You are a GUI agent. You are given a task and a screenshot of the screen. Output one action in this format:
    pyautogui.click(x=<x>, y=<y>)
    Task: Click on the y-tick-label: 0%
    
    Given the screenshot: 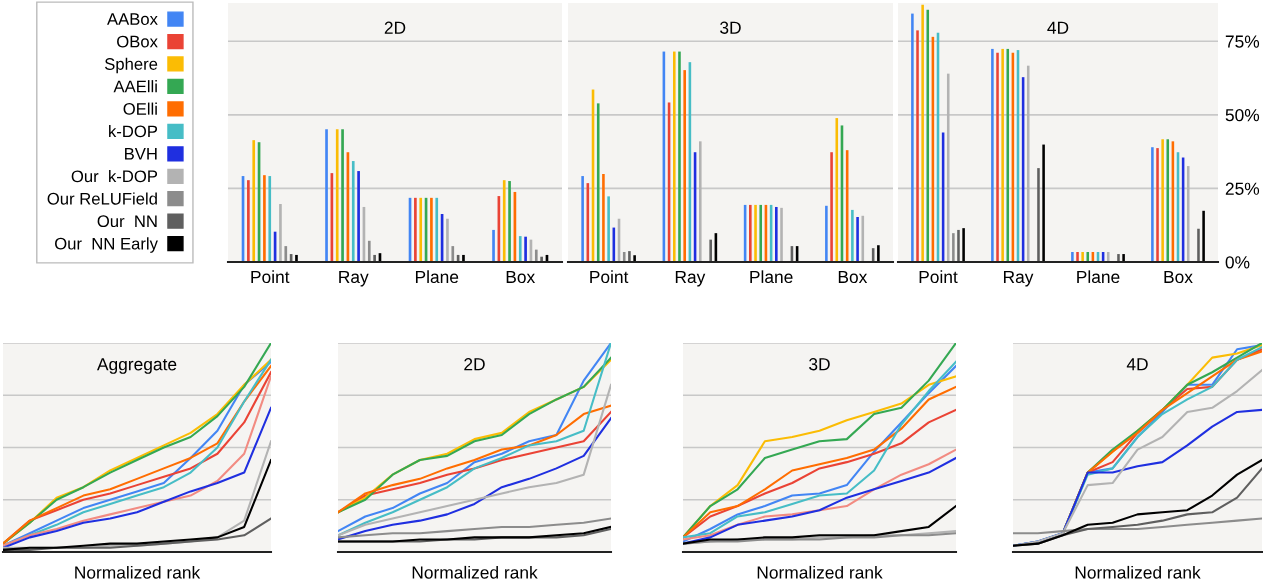 What is the action you would take?
    pyautogui.click(x=1237, y=262)
    